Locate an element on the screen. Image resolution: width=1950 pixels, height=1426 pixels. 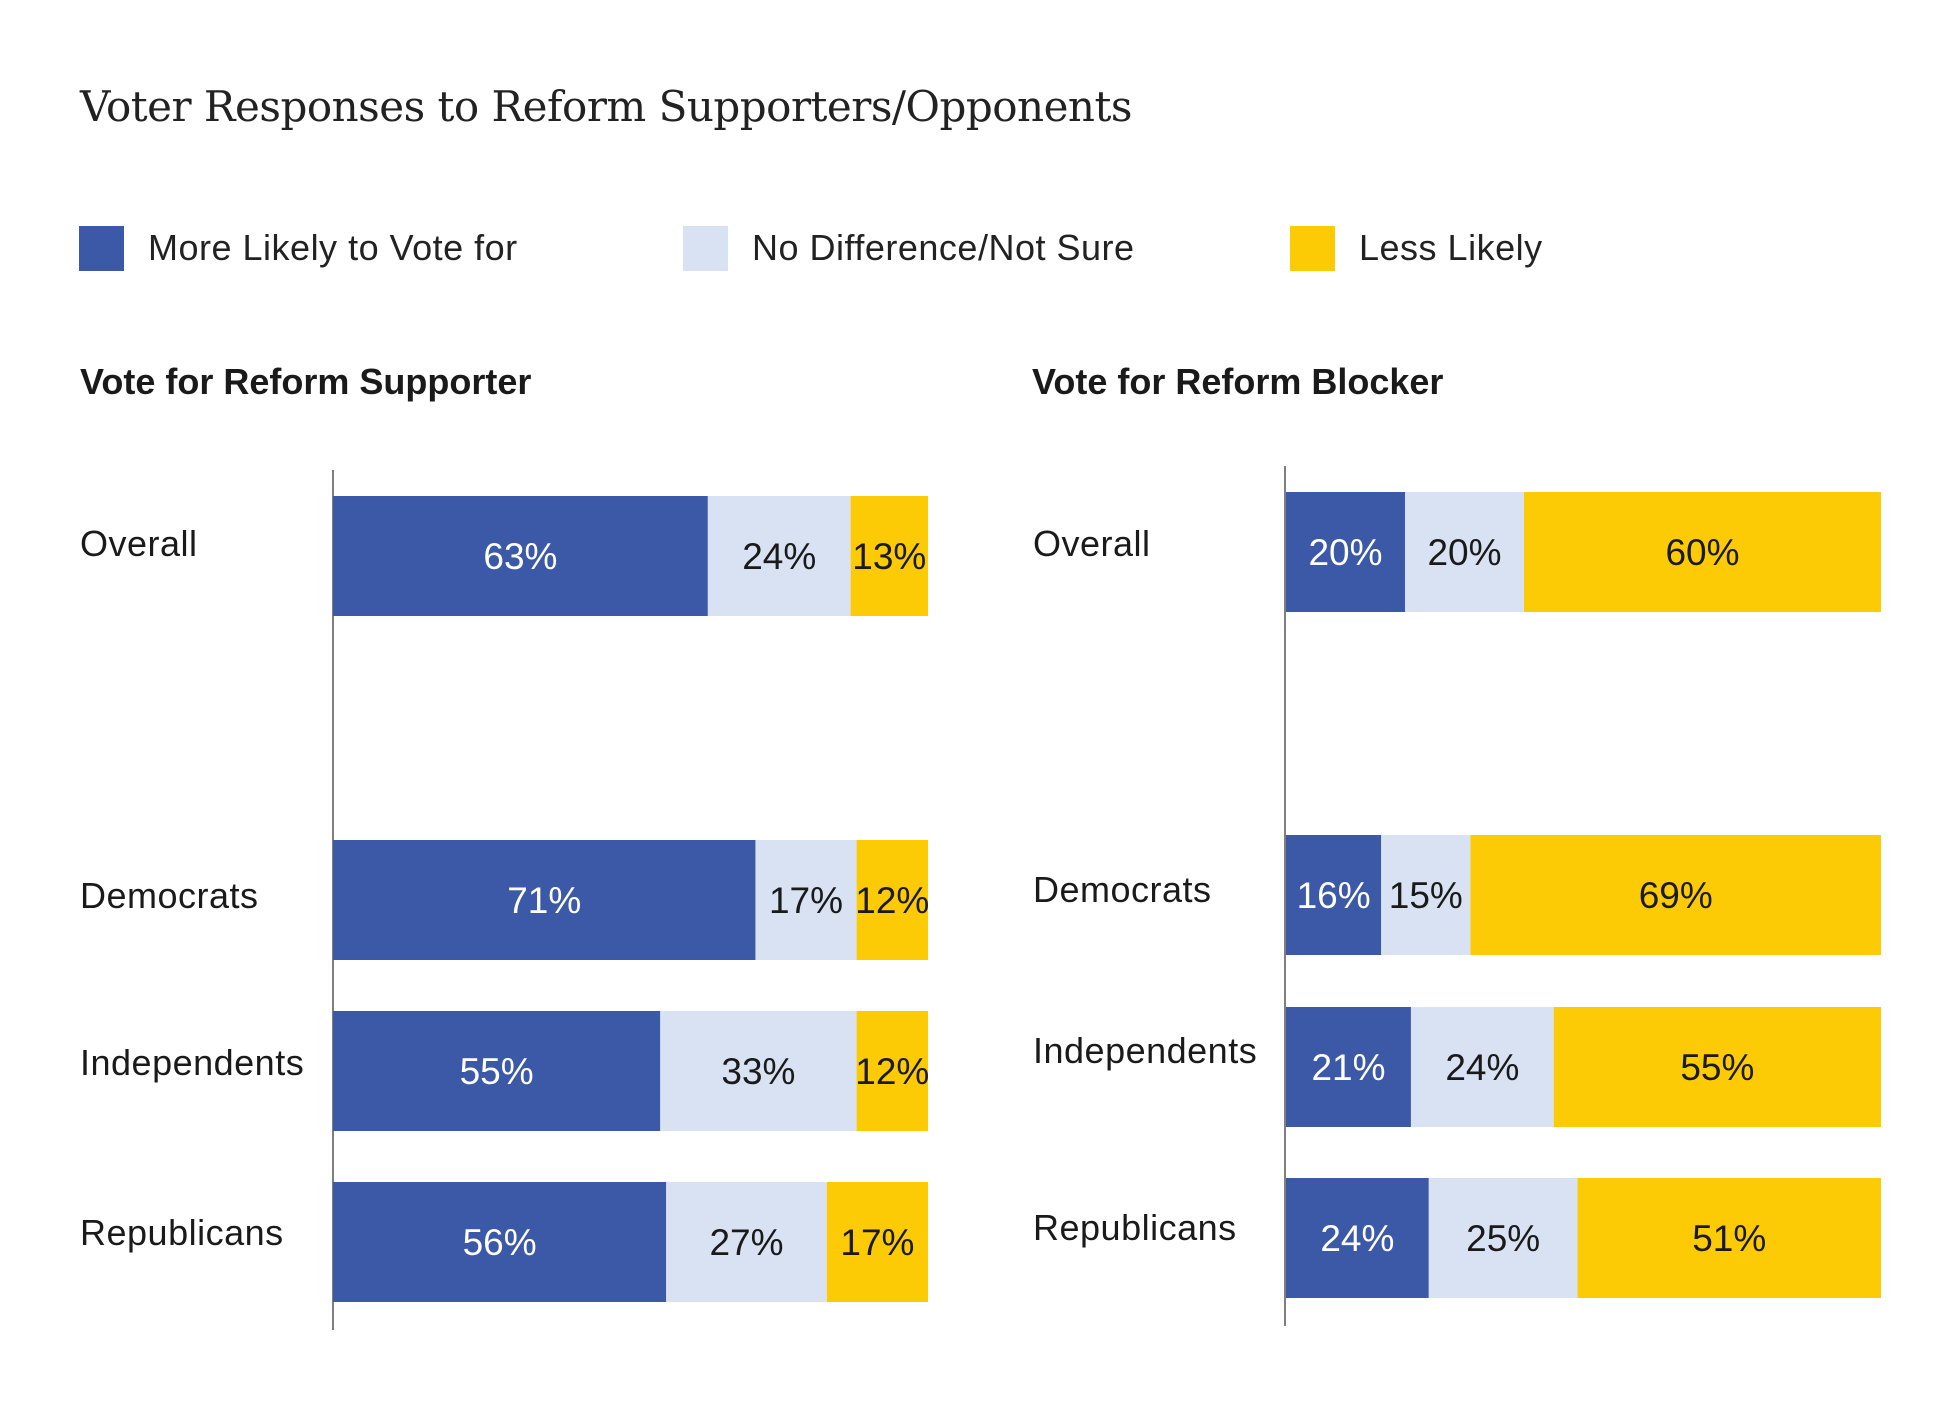
bar-less-likely-overall-blocker is located at coordinates (1702, 552).